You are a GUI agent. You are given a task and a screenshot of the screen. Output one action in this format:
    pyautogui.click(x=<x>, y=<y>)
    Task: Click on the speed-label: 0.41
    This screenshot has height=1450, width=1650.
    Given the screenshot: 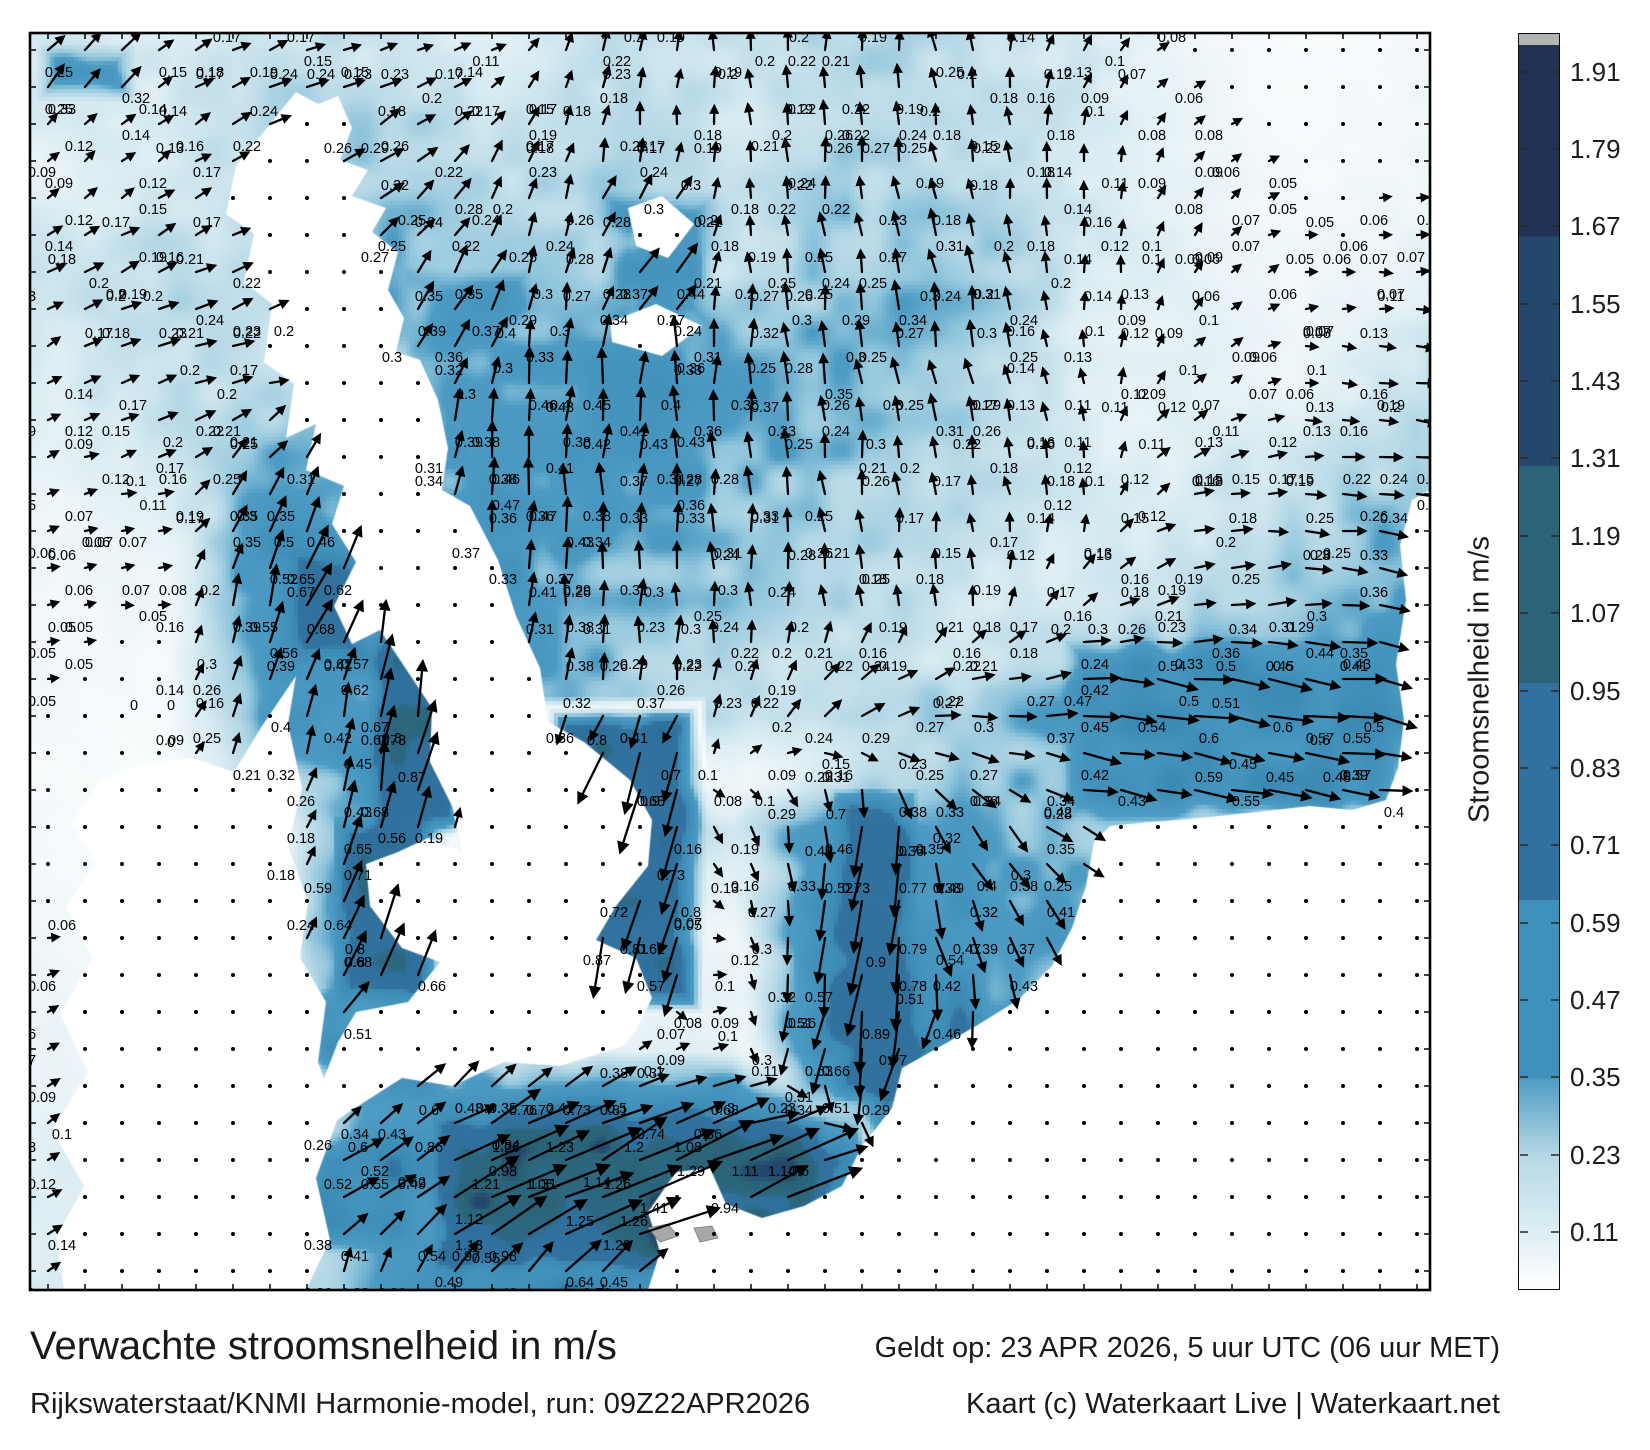 What is the action you would take?
    pyautogui.click(x=560, y=1109)
    